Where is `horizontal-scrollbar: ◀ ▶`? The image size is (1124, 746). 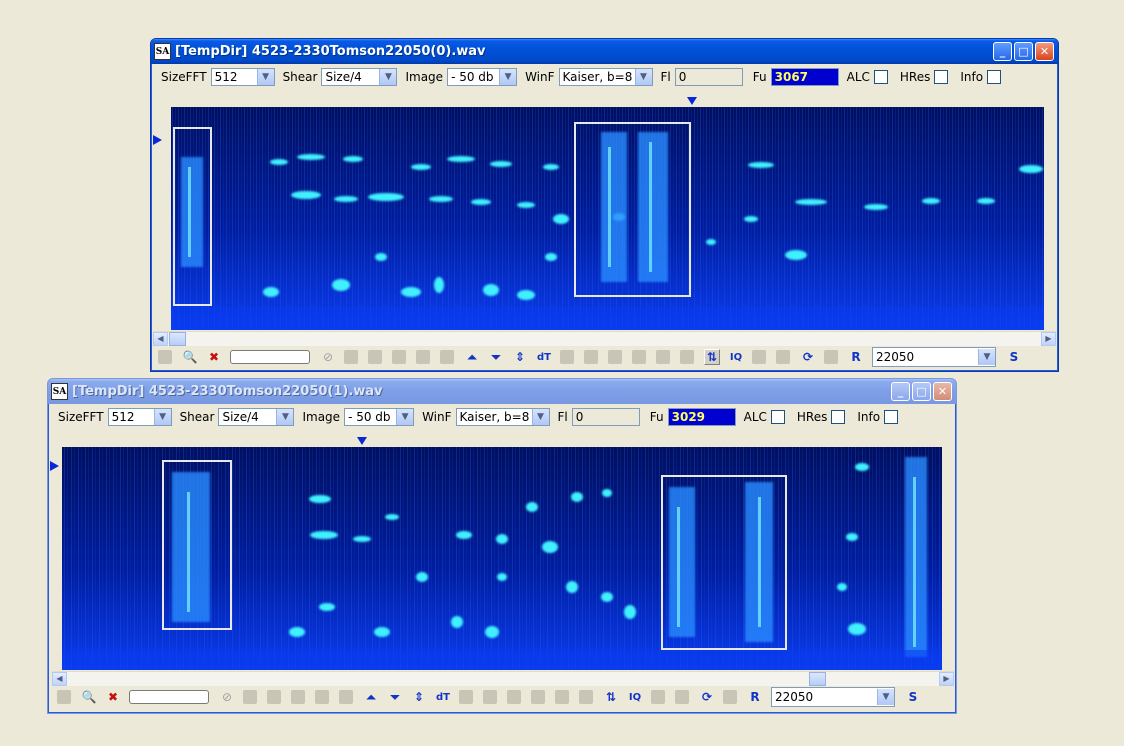 horizontal-scrollbar: ◀ ▶ is located at coordinates (503, 678).